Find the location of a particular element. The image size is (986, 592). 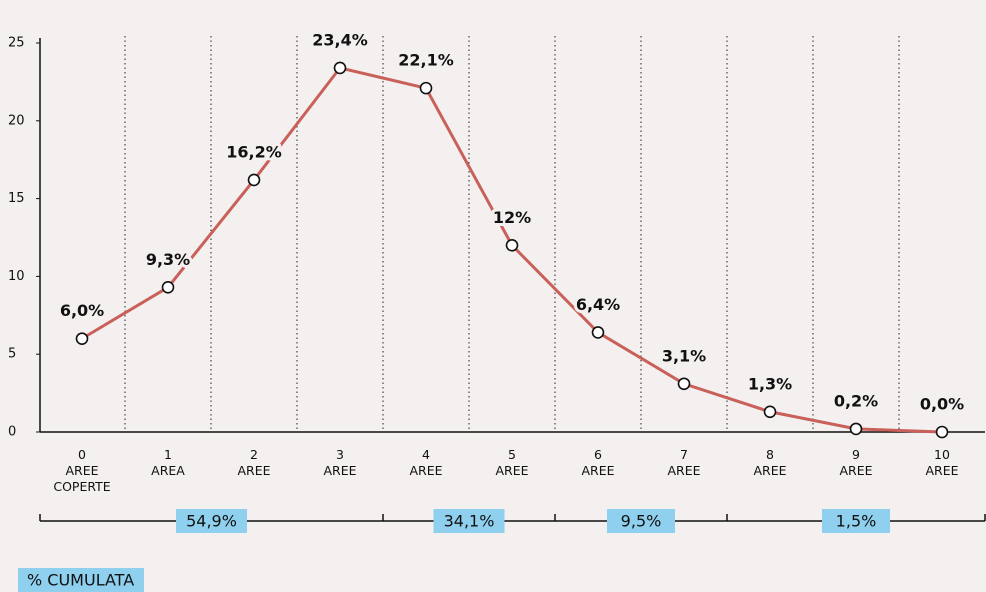

x-tick-line: COPERTE is located at coordinates (81, 486).